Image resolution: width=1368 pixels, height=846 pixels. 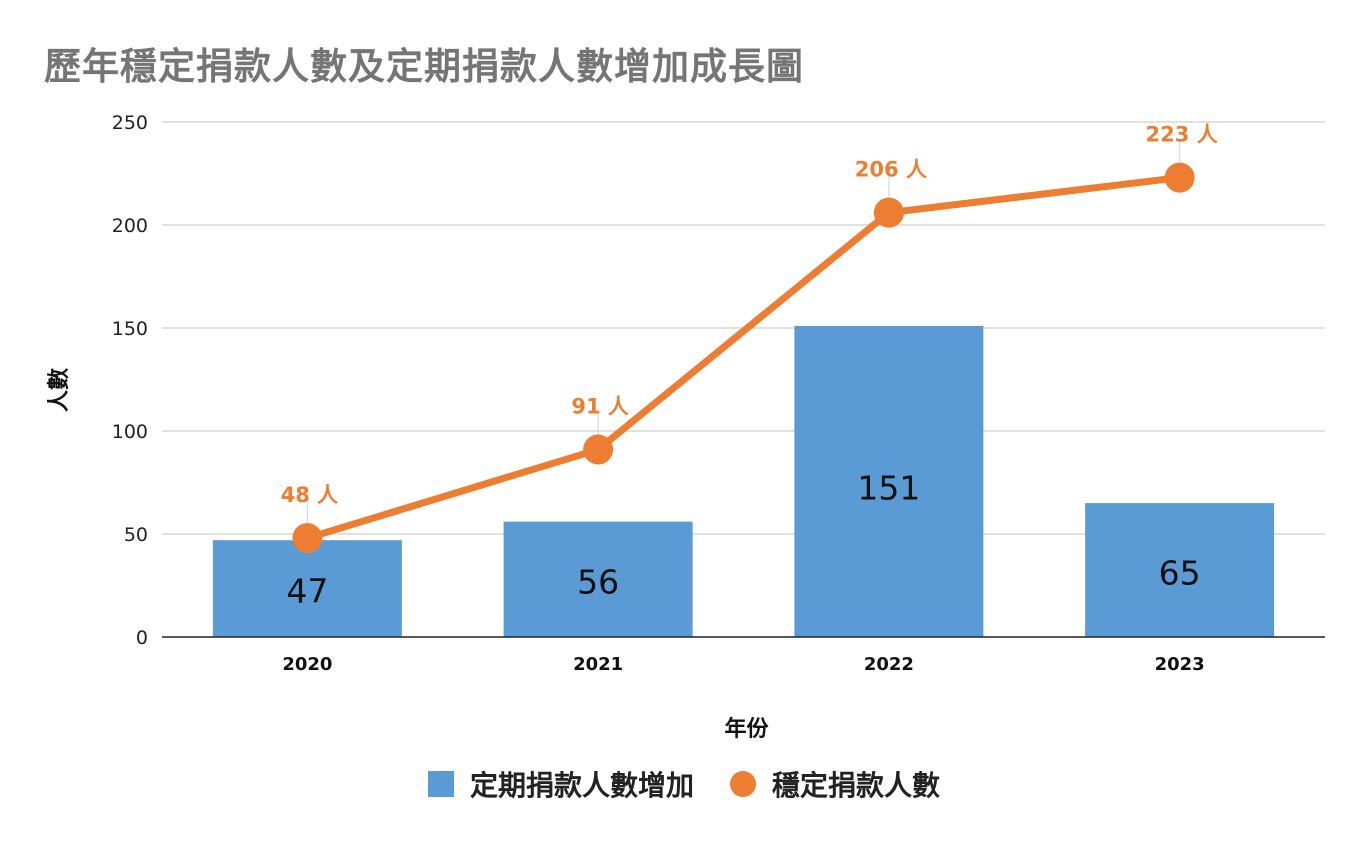 I want to click on x-tick-label: 2021, so click(x=598, y=664).